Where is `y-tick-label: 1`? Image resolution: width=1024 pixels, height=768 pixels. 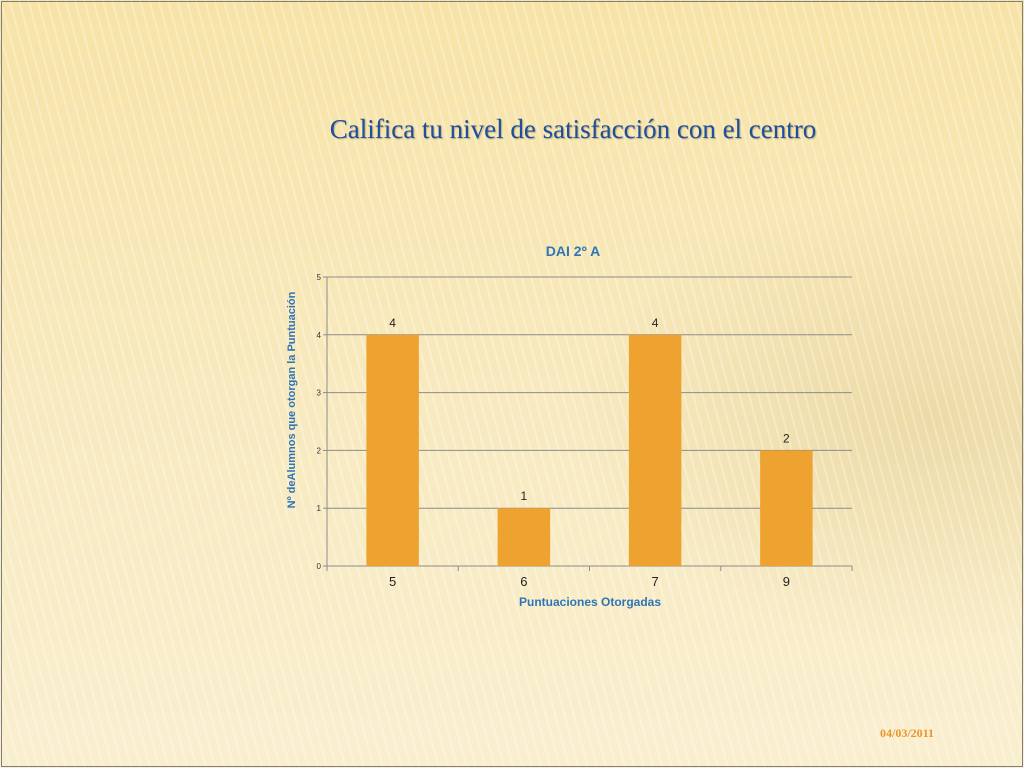
y-tick-label: 1 is located at coordinates (319, 508).